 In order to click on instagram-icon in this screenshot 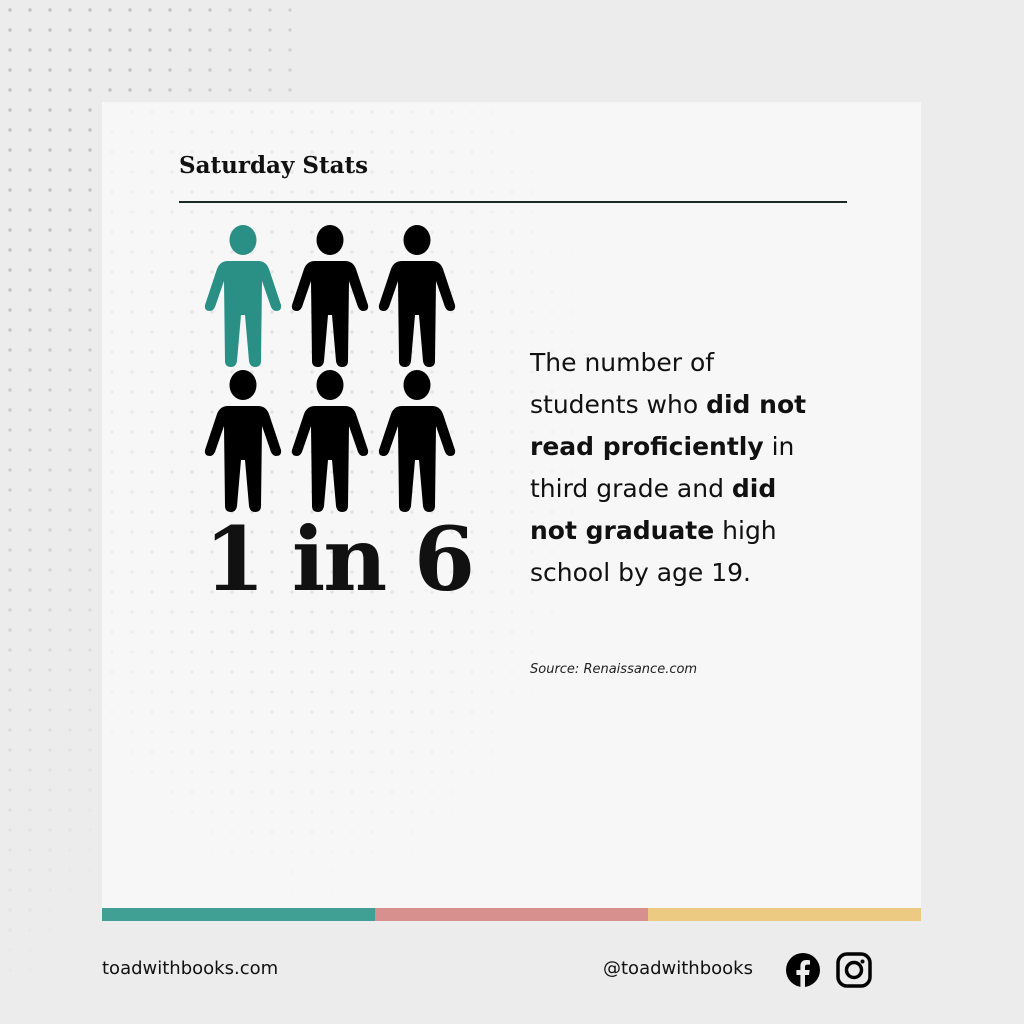, I will do `click(854, 970)`.